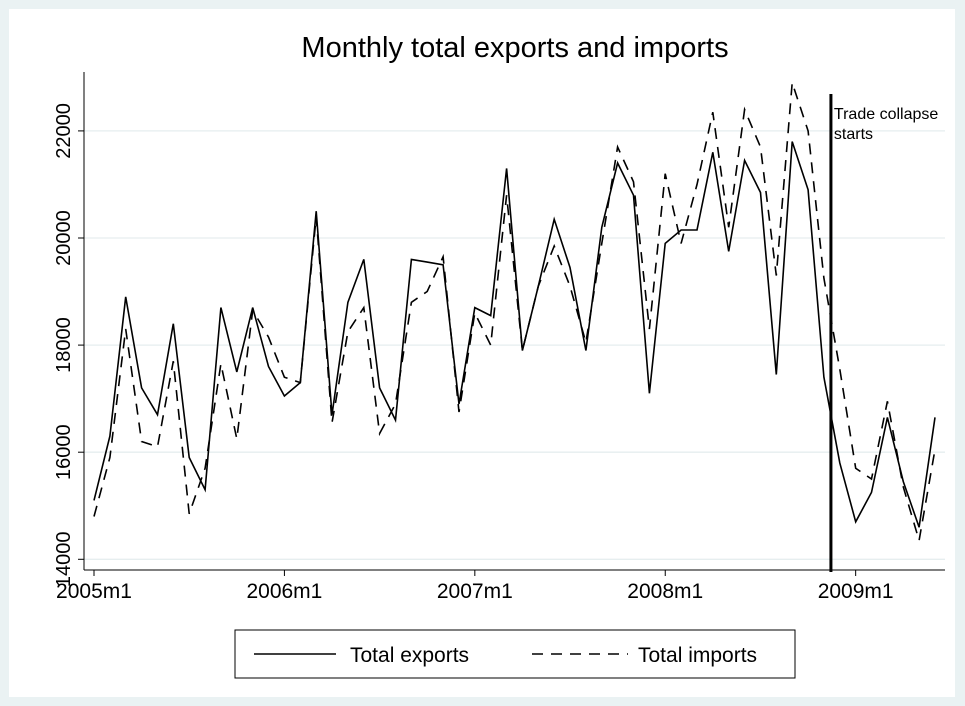 The width and height of the screenshot is (965, 706). What do you see at coordinates (886, 114) in the screenshot?
I see `annotation-label-line1: Trade collapse` at bounding box center [886, 114].